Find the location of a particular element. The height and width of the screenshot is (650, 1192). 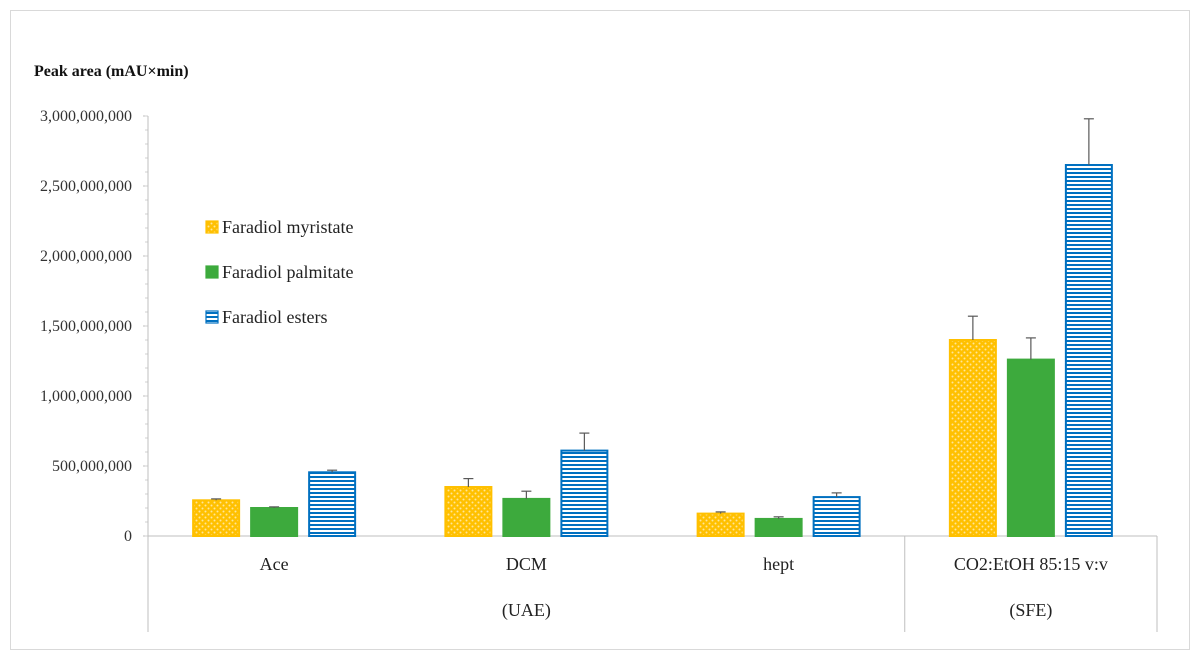

legend-label: Faradiol esters is located at coordinates (274, 317).